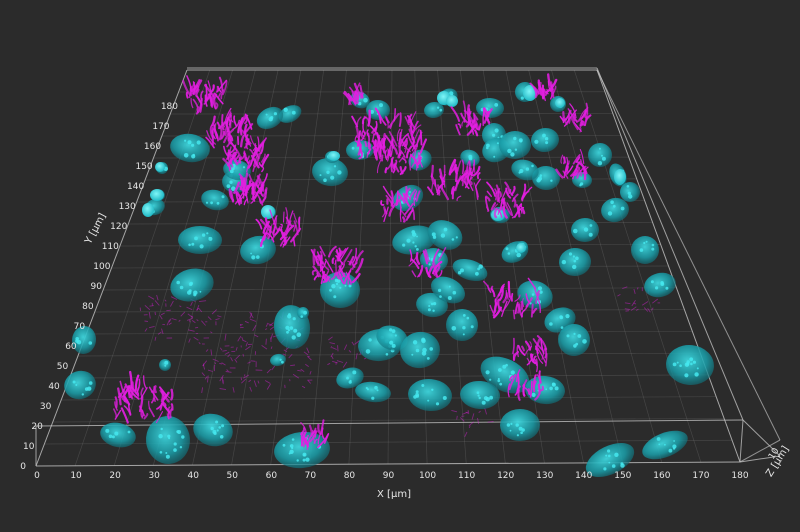  I want to click on y-tick-label: 90, so click(97, 287).